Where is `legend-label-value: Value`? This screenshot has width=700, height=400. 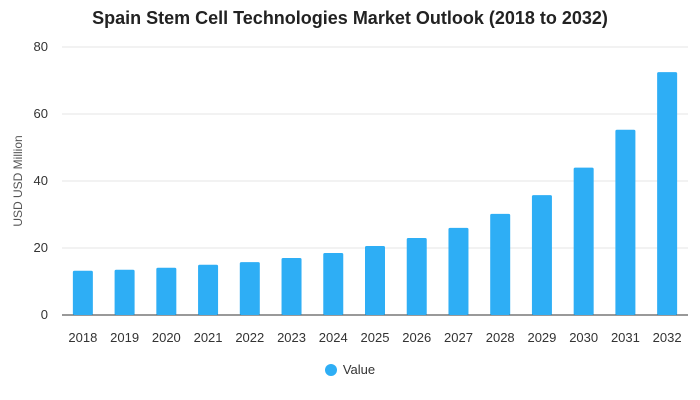 legend-label-value: Value is located at coordinates (359, 369).